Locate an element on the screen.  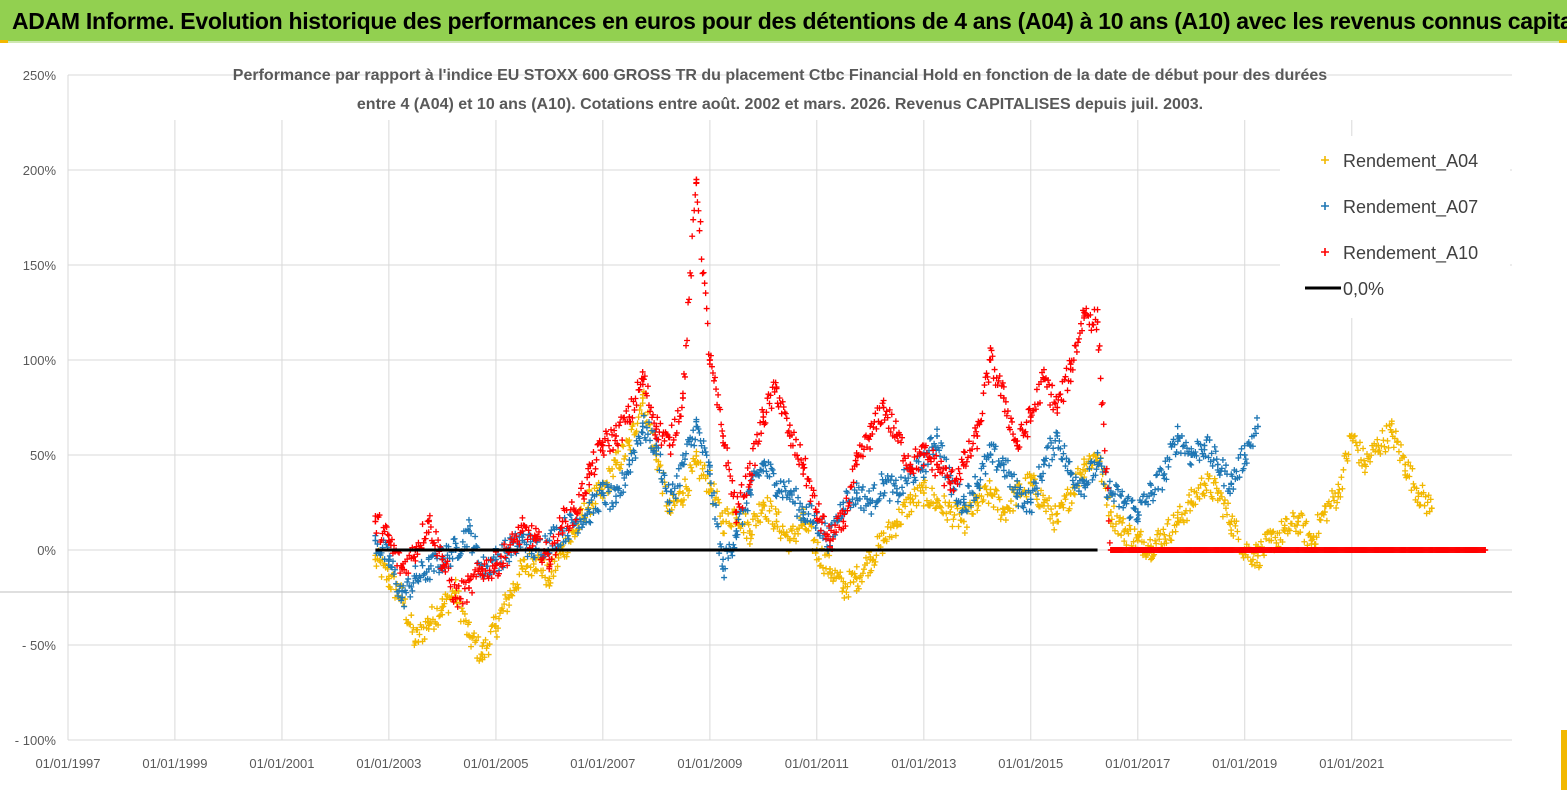
selection-handle-bottom-right is located at coordinates (1564, 760).